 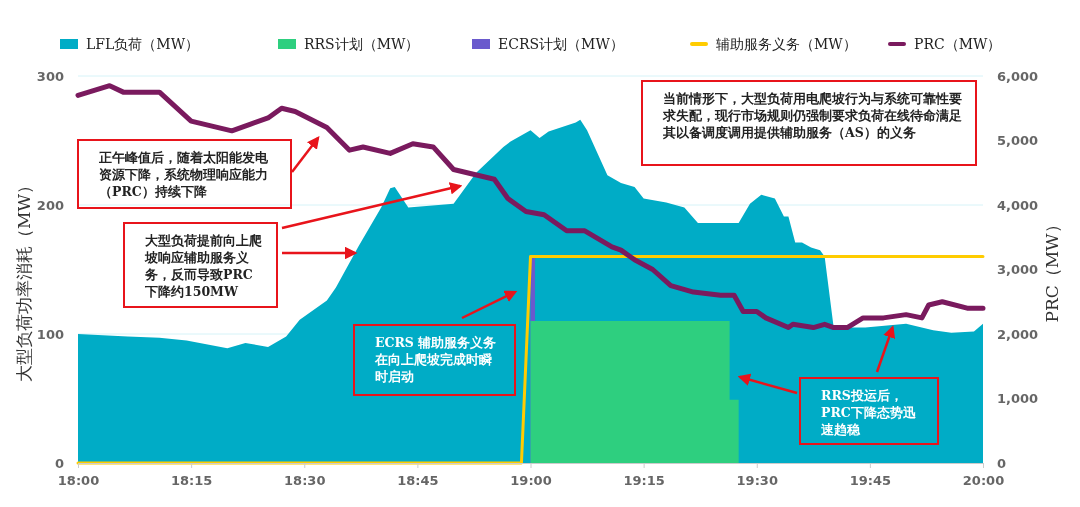 I want to click on legend-label: 辅助服务义务（MW）, so click(x=786, y=44).